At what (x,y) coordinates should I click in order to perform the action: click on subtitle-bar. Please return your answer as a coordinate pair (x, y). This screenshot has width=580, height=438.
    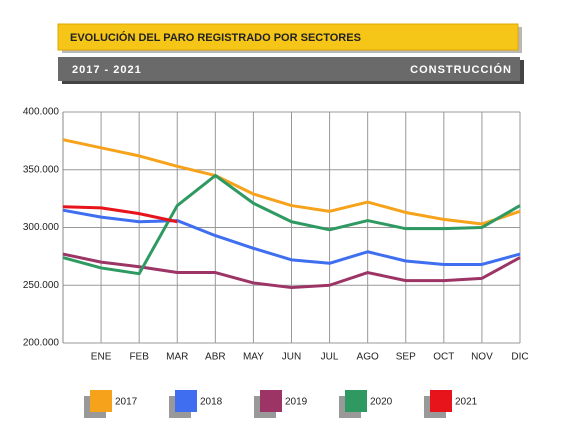
    Looking at the image, I should click on (289, 69).